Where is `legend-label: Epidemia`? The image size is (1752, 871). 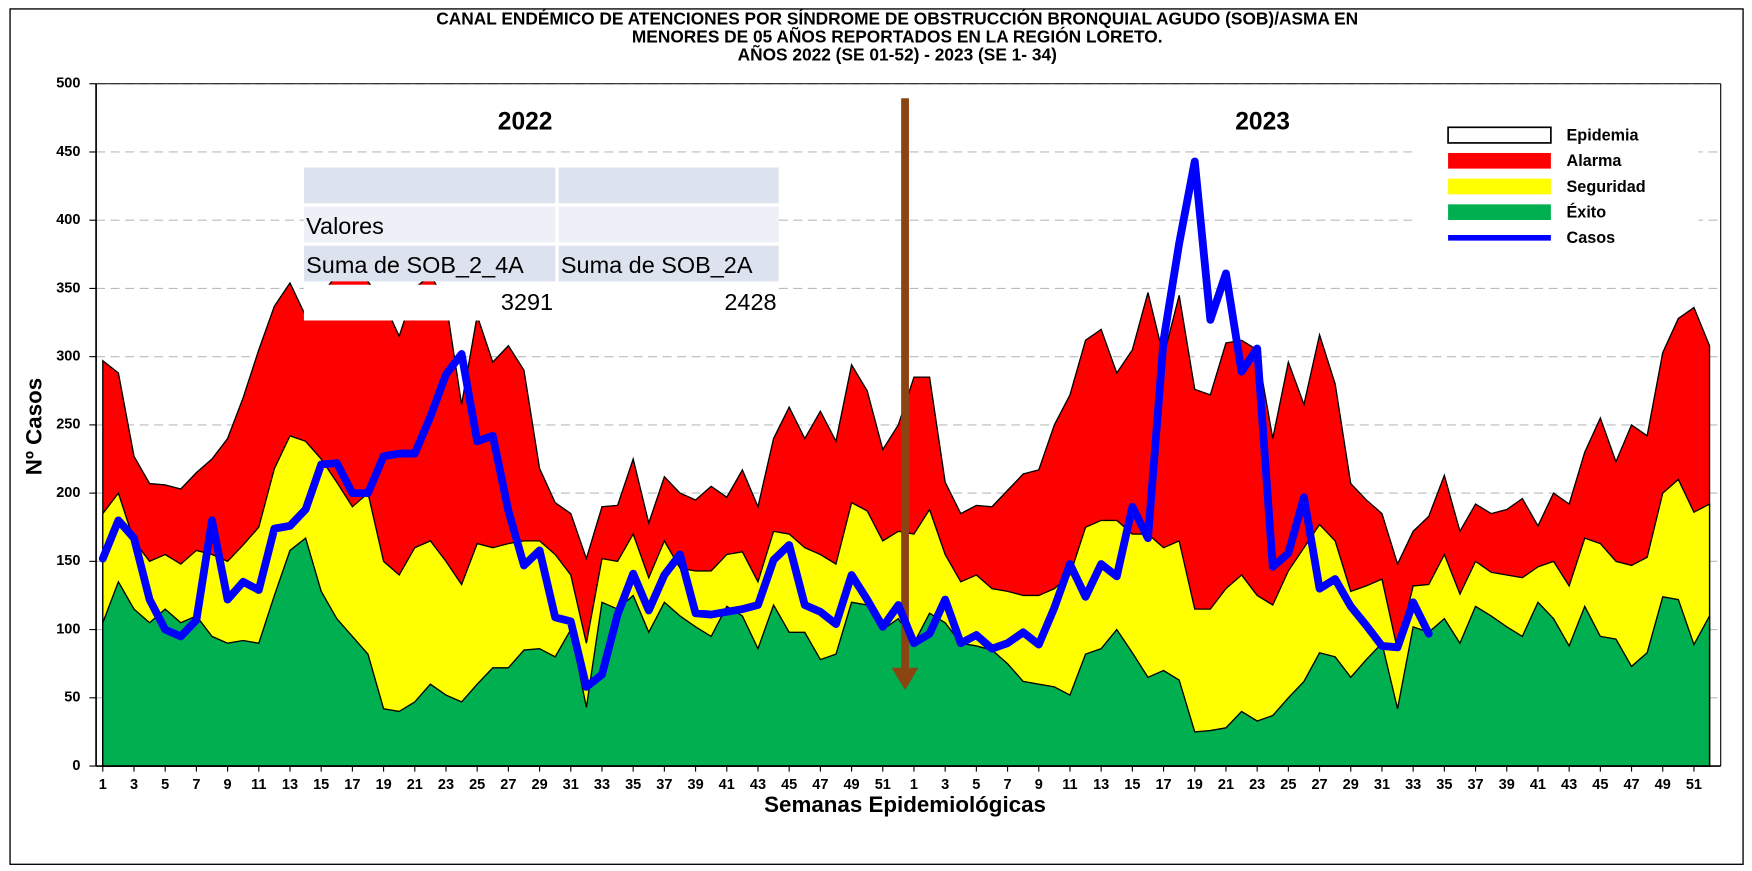
legend-label: Epidemia is located at coordinates (1603, 136).